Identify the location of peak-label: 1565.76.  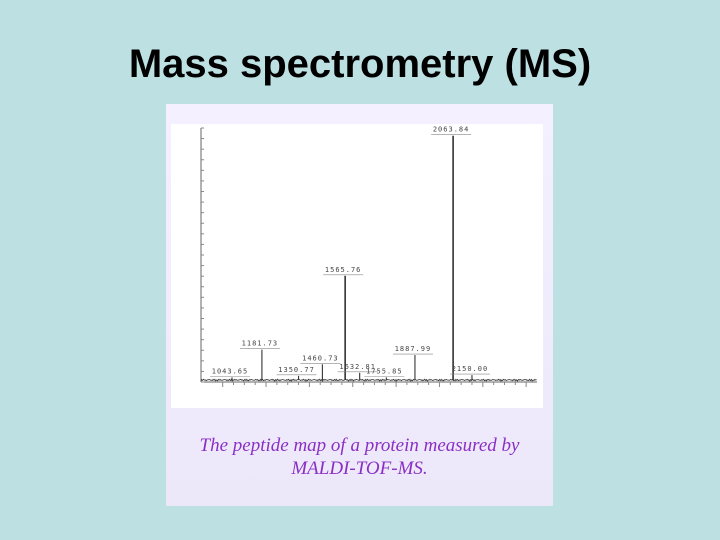
(343, 270).